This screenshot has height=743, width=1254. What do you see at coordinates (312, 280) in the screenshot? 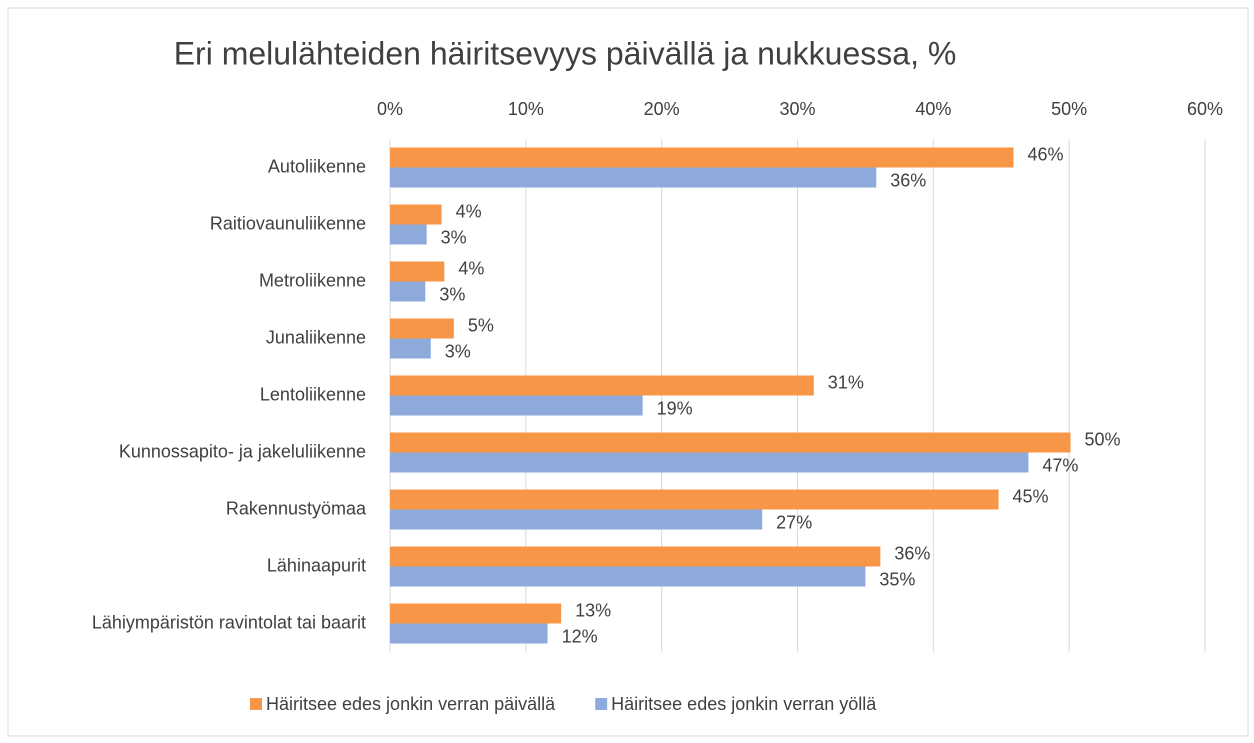
I see `y-tick-label: Metroliikenne` at bounding box center [312, 280].